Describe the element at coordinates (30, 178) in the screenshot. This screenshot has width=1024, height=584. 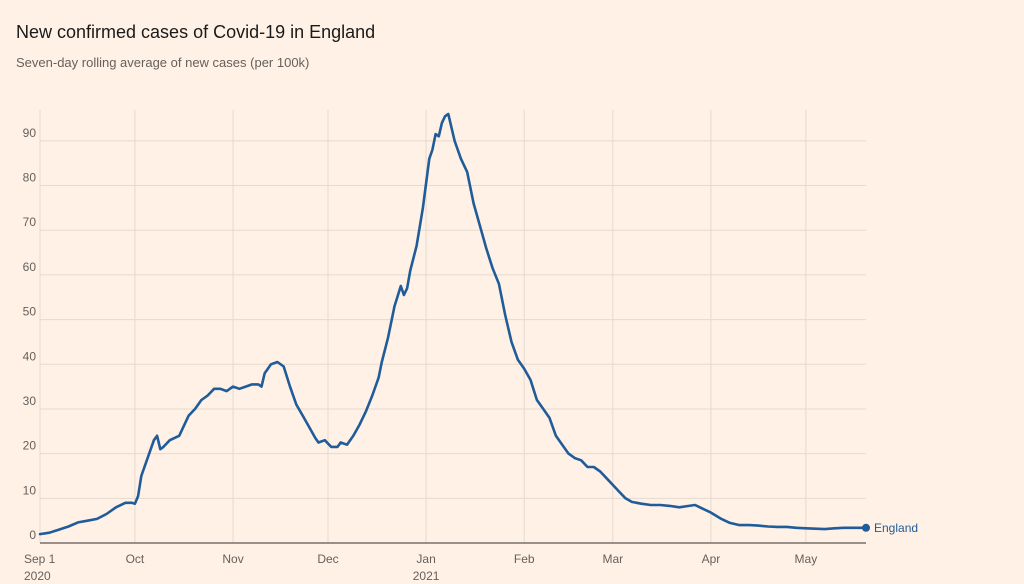
I see `y-tick-label: 80` at that location.